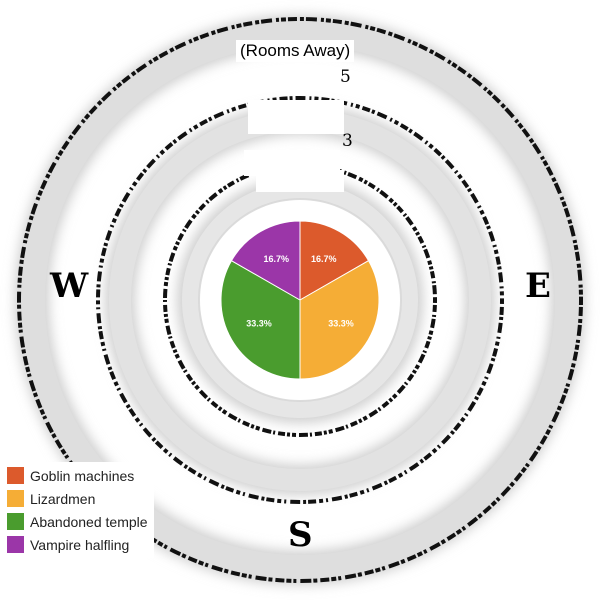 The image size is (600, 600). I want to click on legend-item: Vampire halfling, so click(77, 544).